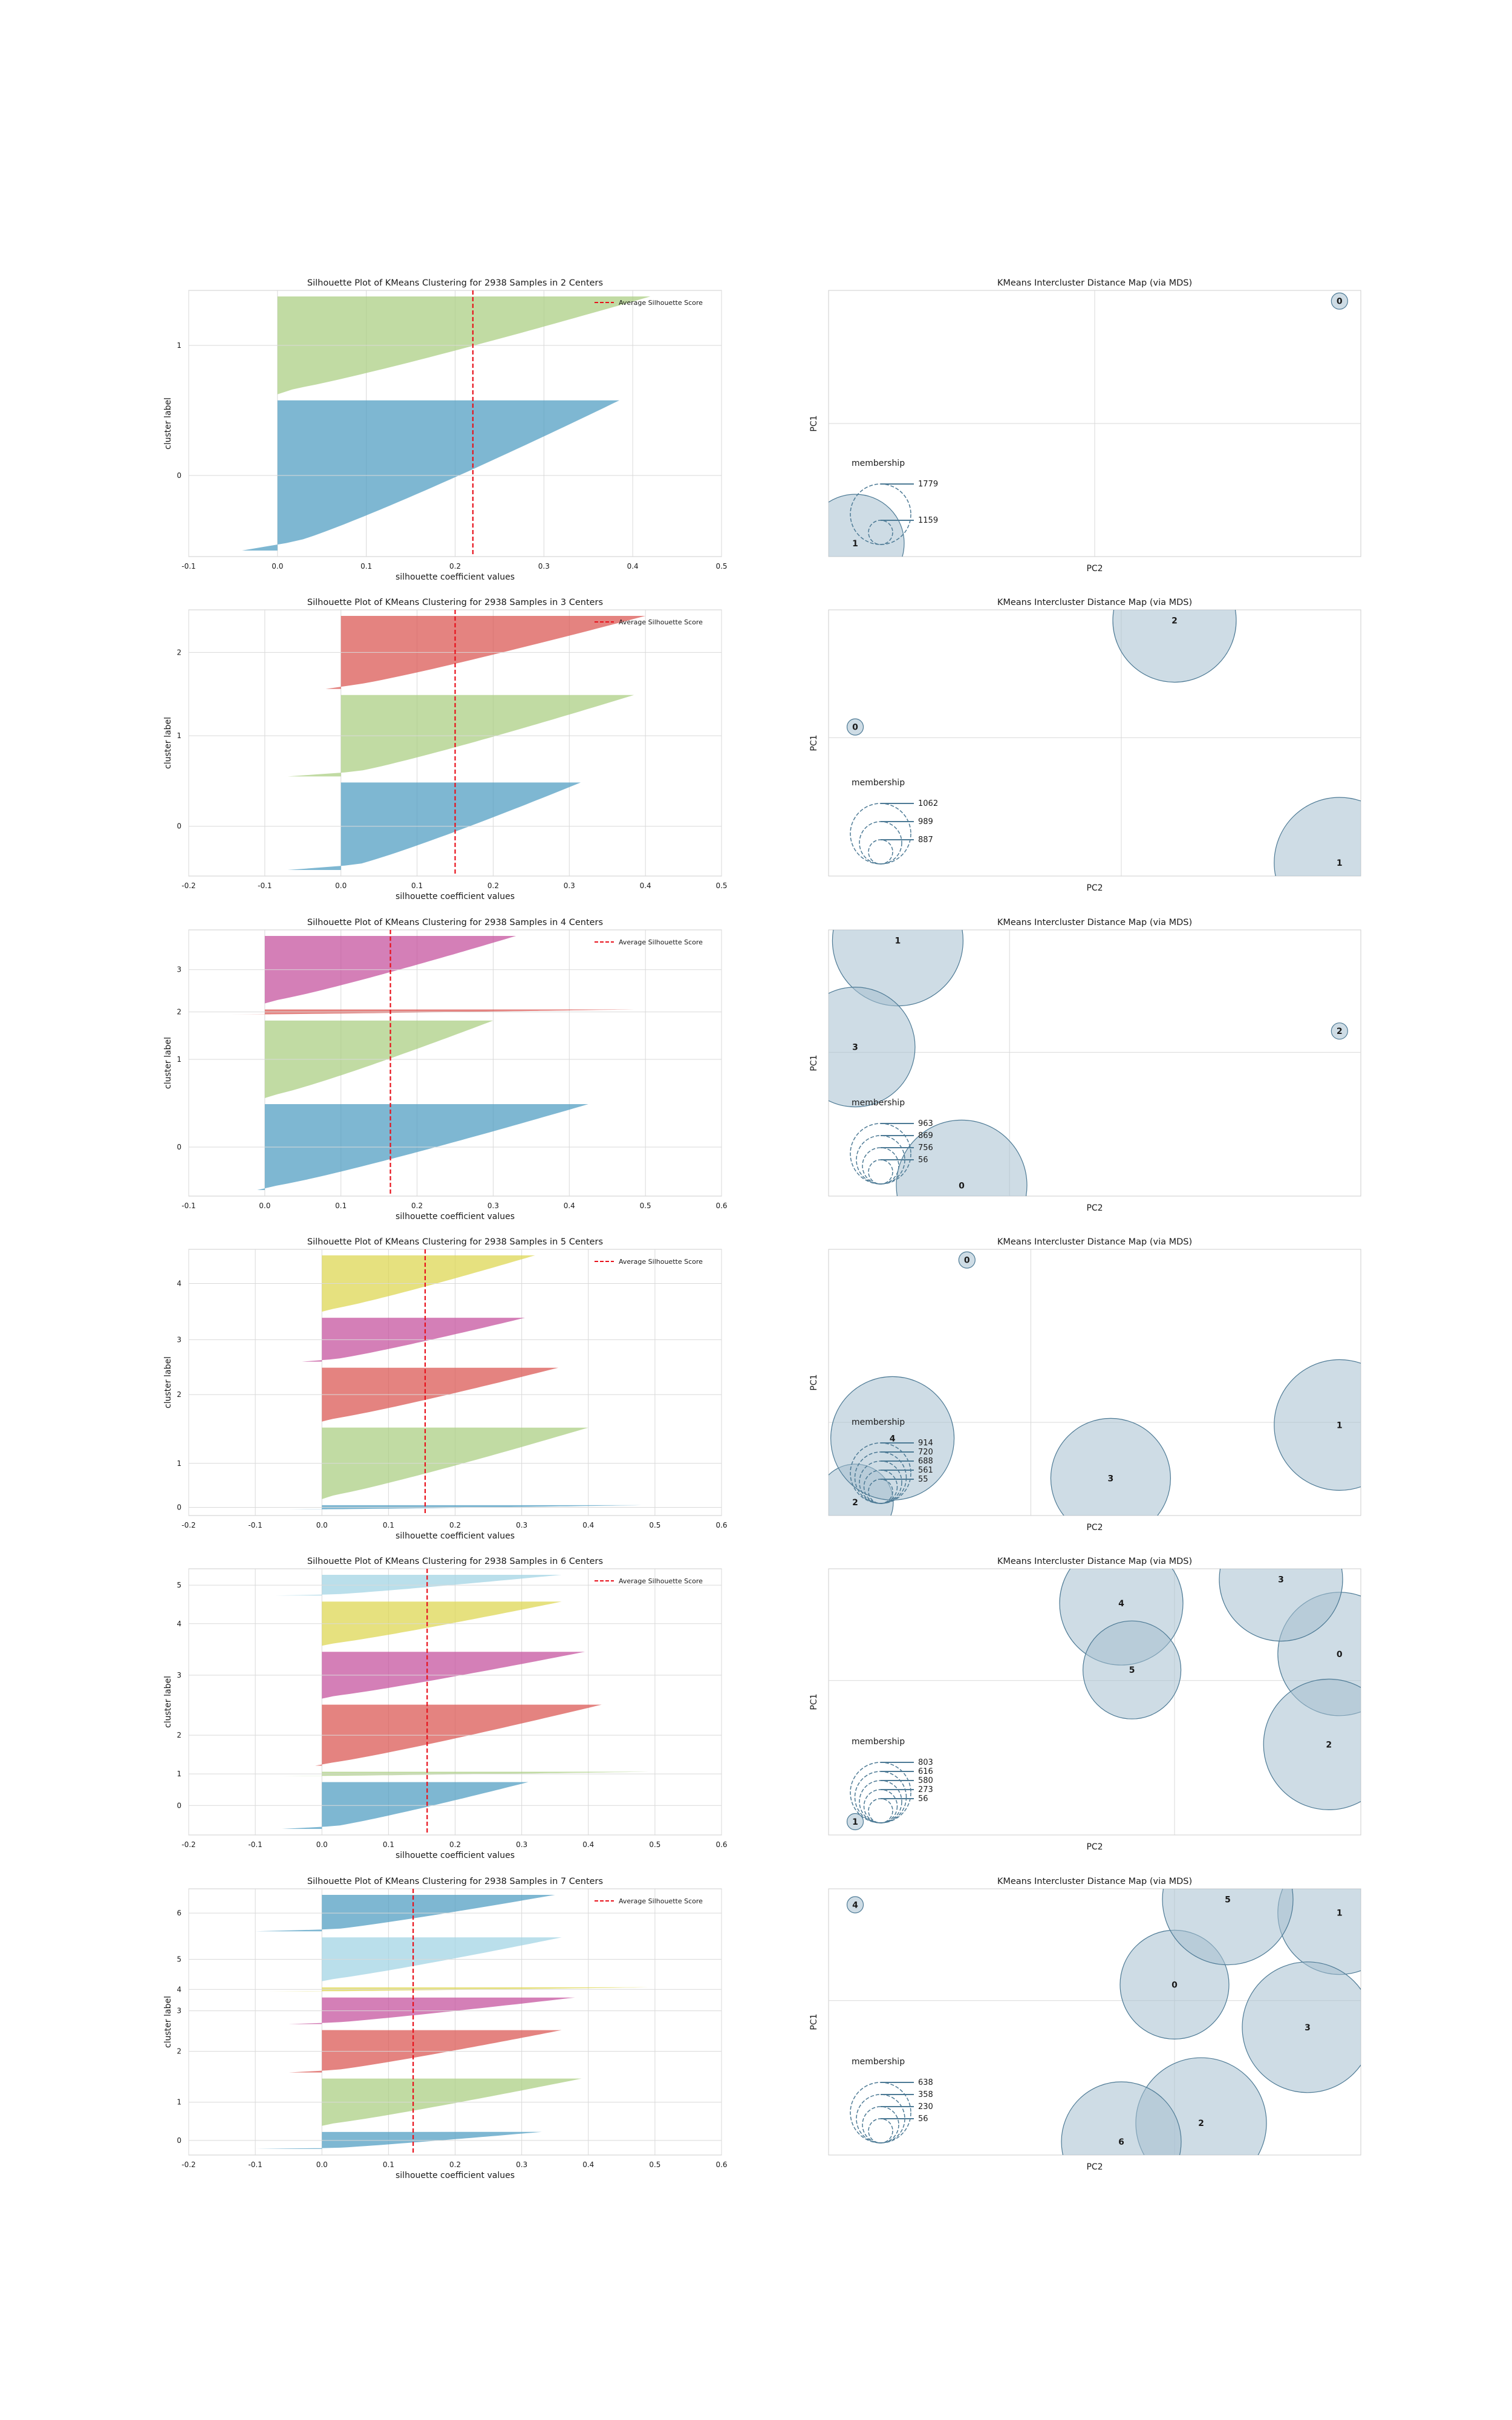  What do you see at coordinates (926, 1470) in the screenshot?
I see `membership-size-label: 561` at bounding box center [926, 1470].